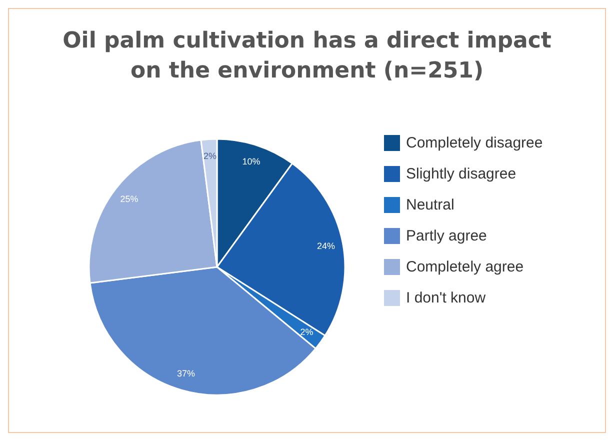 Image resolution: width=614 pixels, height=441 pixels. I want to click on legend-label: Partly agree, so click(446, 236).